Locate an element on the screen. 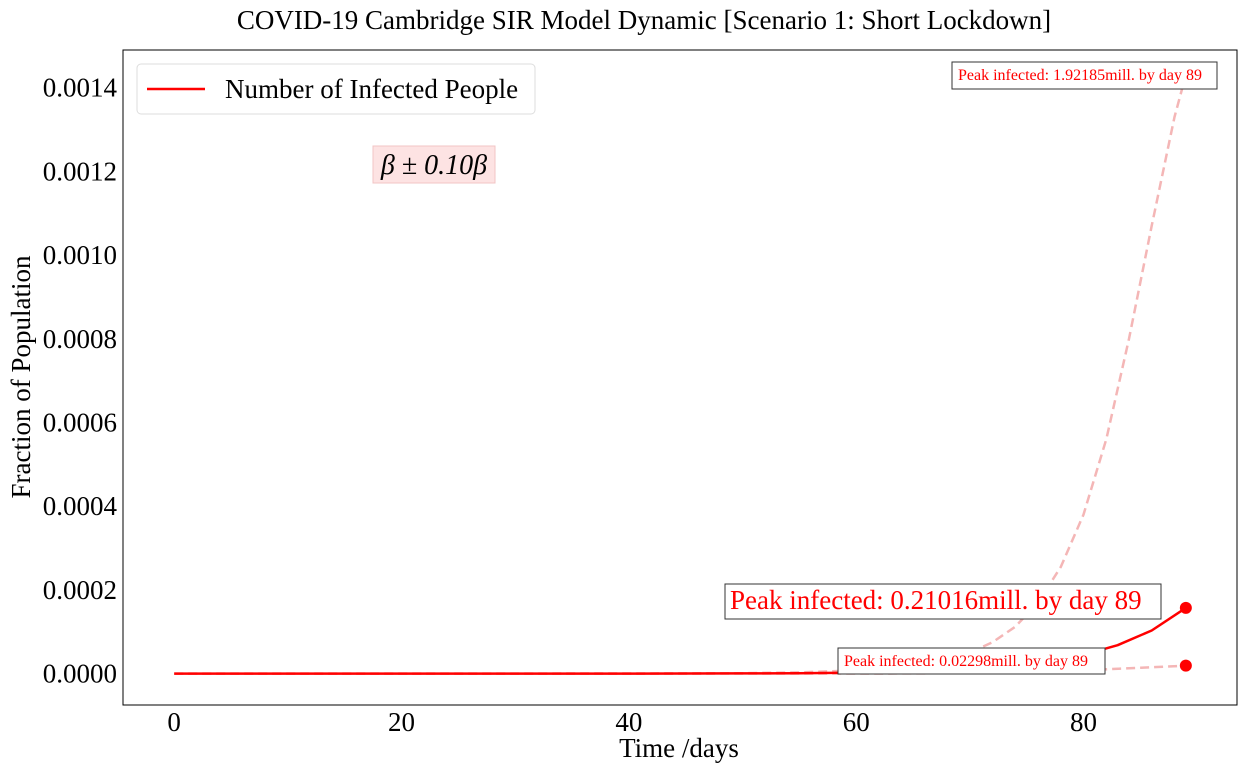  beta-annotation-text: β ± 0.10β is located at coordinates (433, 165).